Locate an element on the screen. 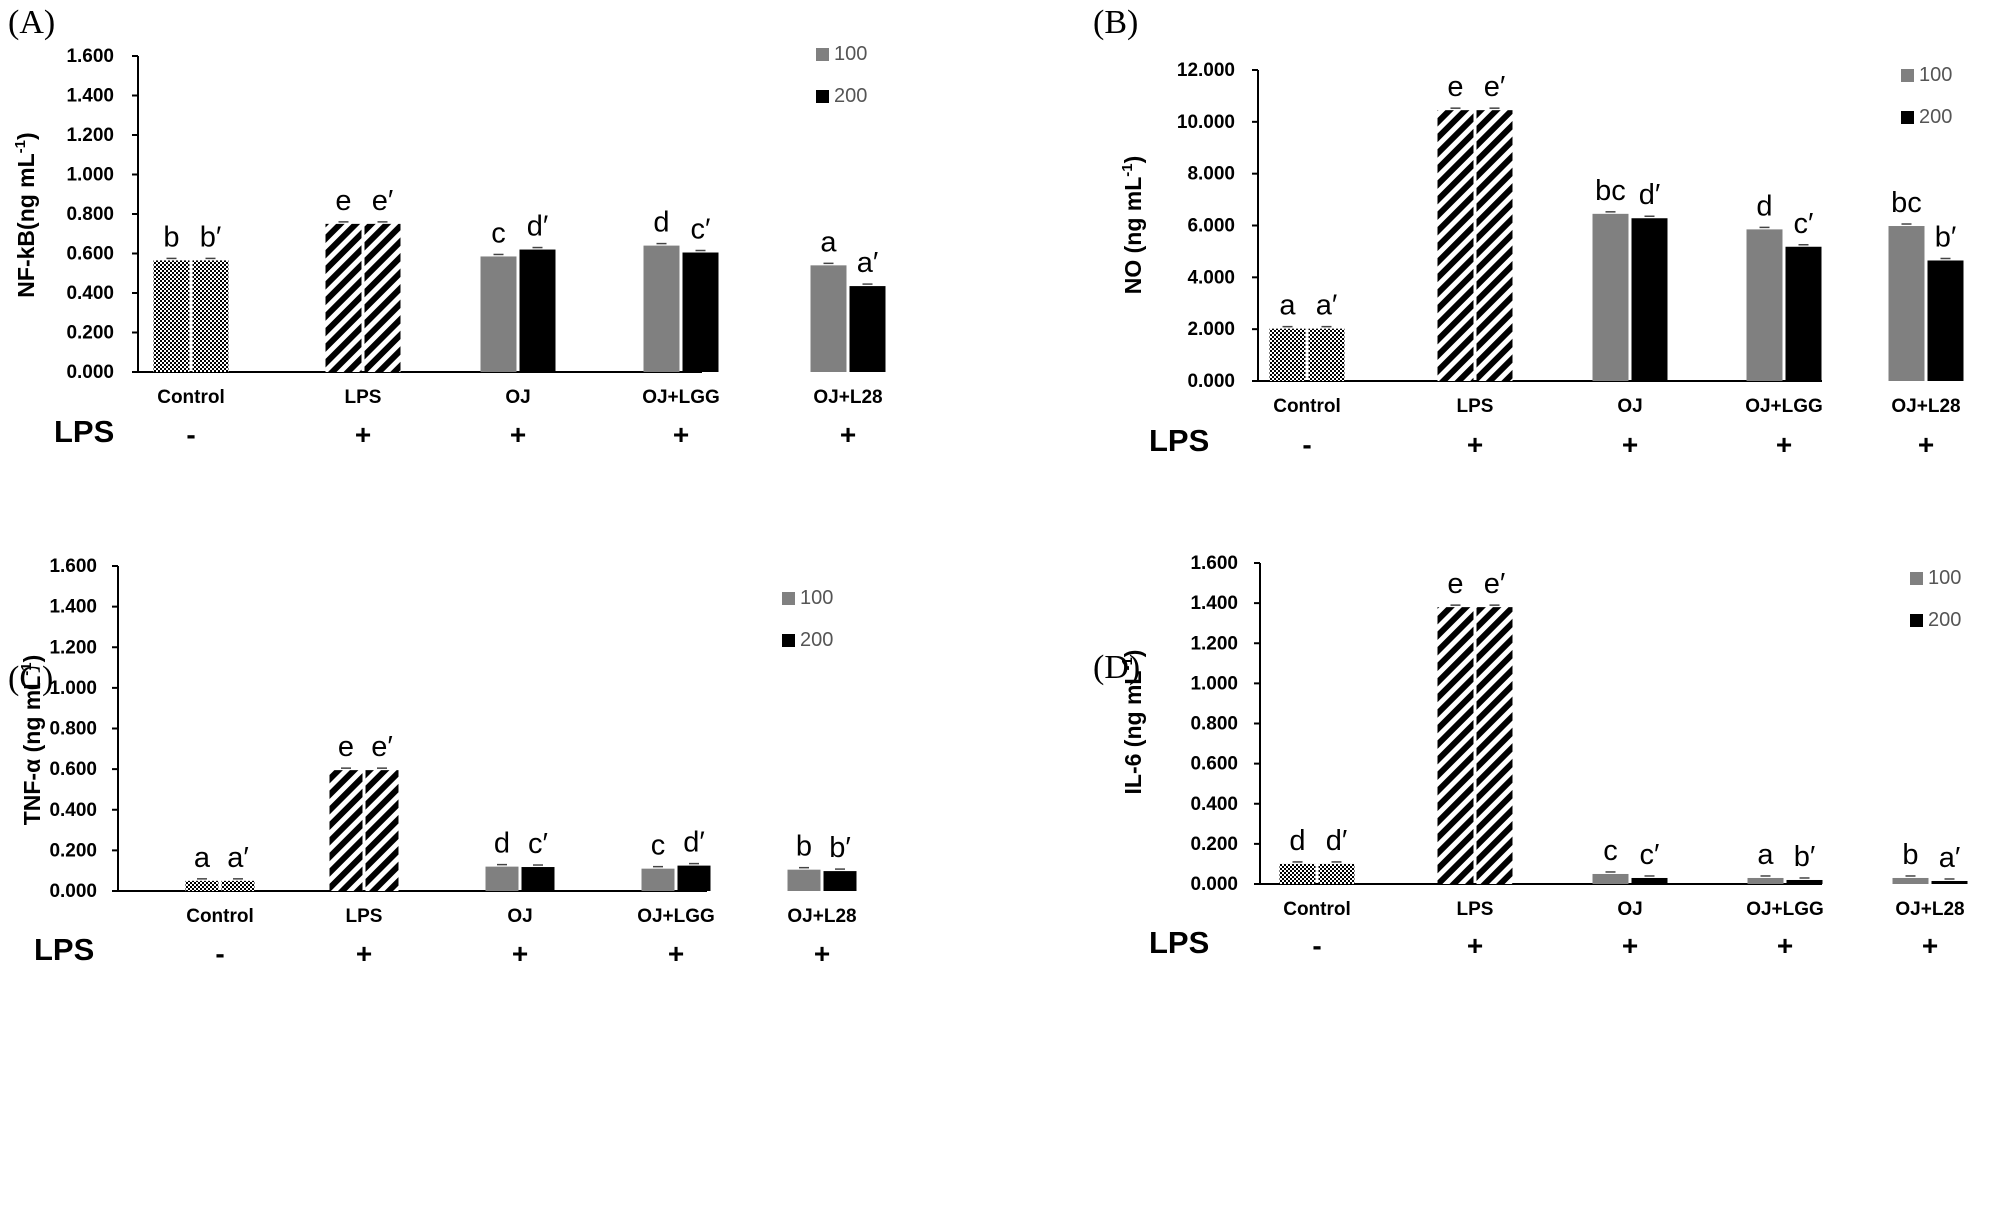  y-tick-label: 1.000 is located at coordinates (1214, 683).